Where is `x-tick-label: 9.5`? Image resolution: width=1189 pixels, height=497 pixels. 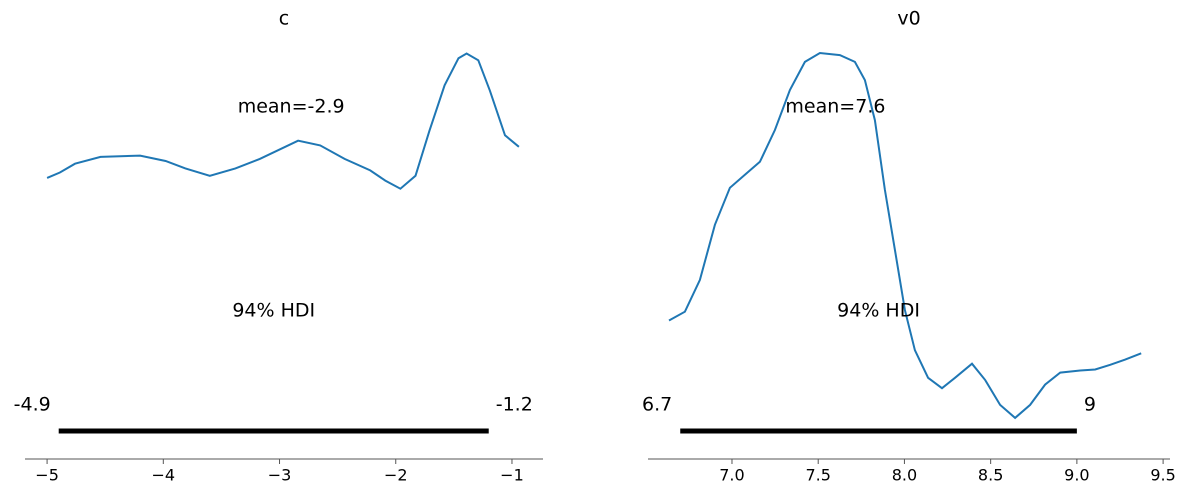
x-tick-label: 9.5 is located at coordinates (1162, 475).